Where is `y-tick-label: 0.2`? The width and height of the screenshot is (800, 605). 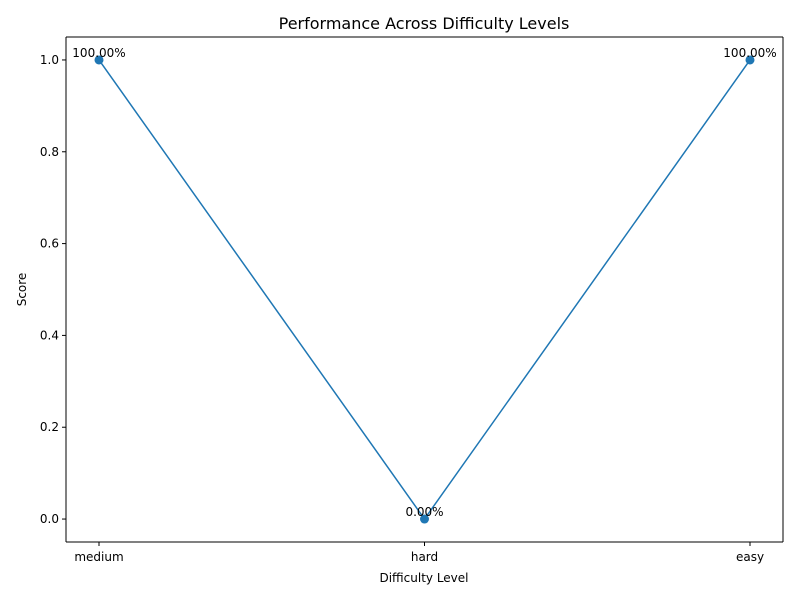 y-tick-label: 0.2 is located at coordinates (49, 427).